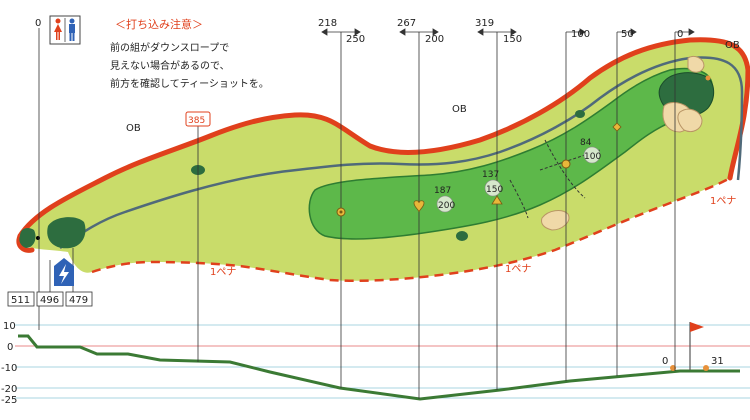  I want to click on green-distance-bottom: 150, so click(494, 190).